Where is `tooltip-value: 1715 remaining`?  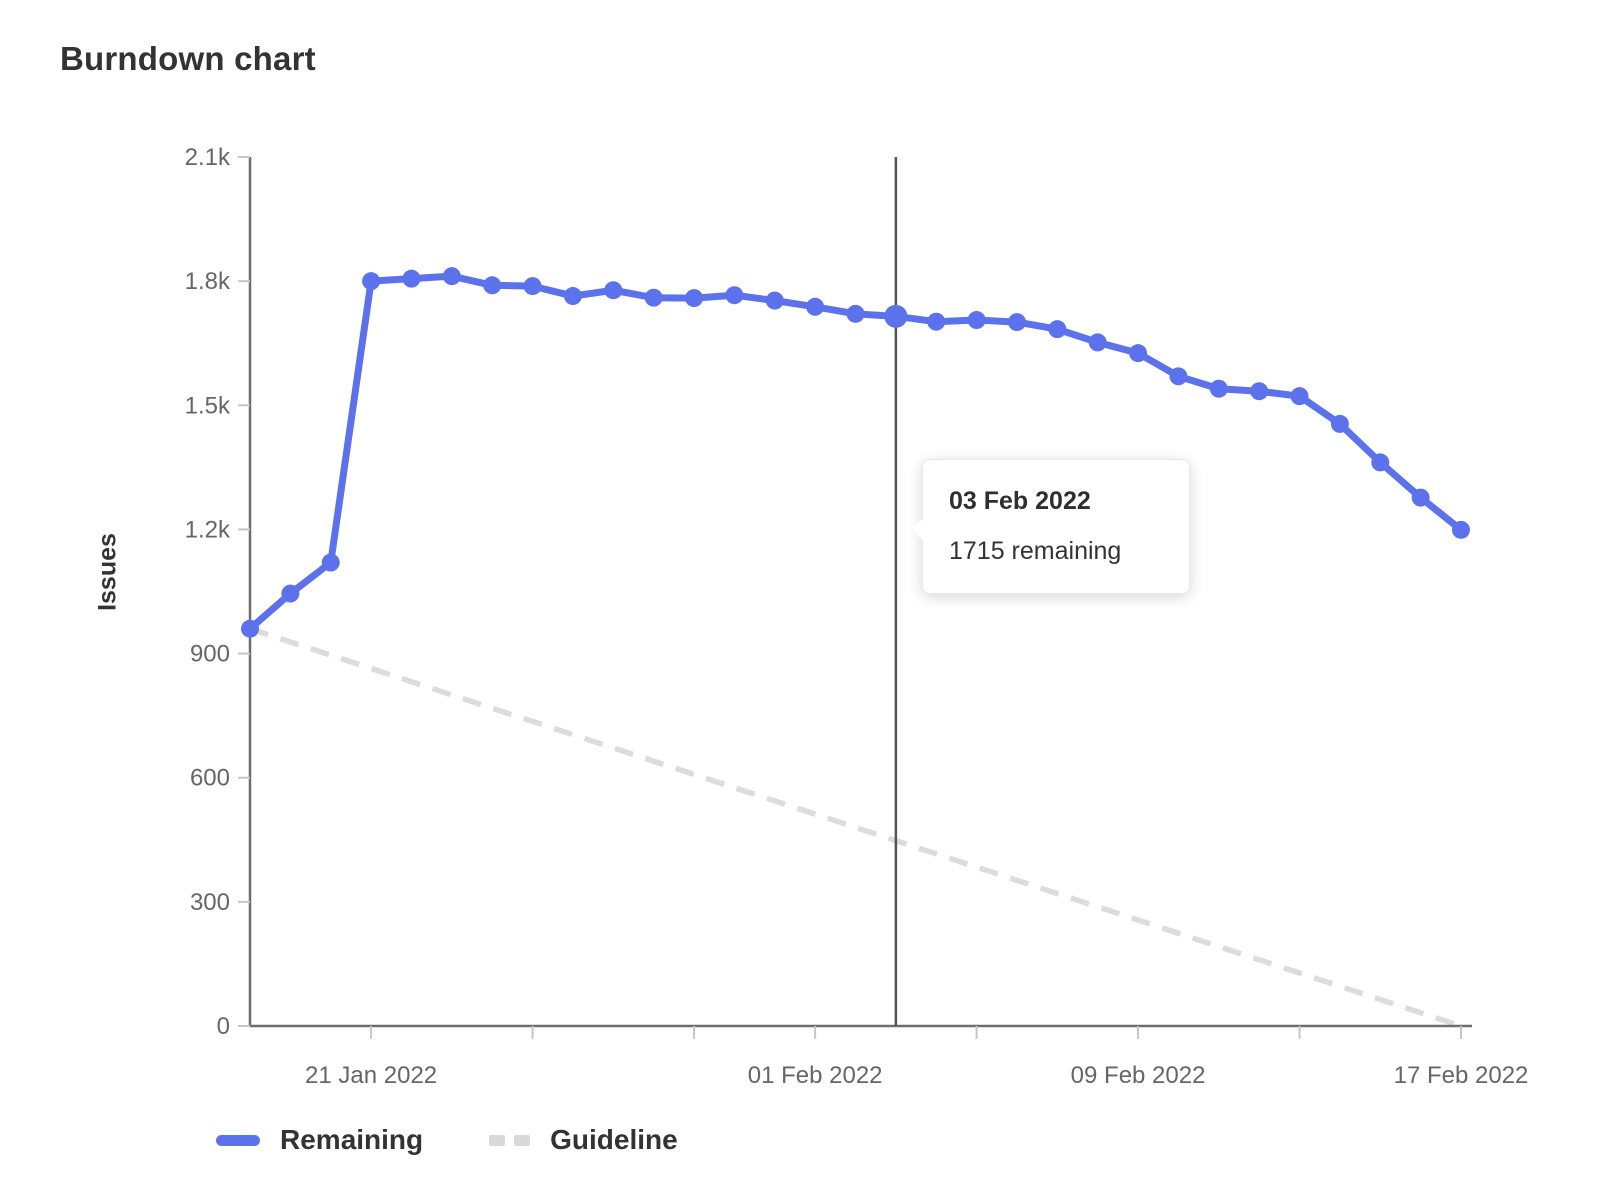 tooltip-value: 1715 remaining is located at coordinates (1035, 551).